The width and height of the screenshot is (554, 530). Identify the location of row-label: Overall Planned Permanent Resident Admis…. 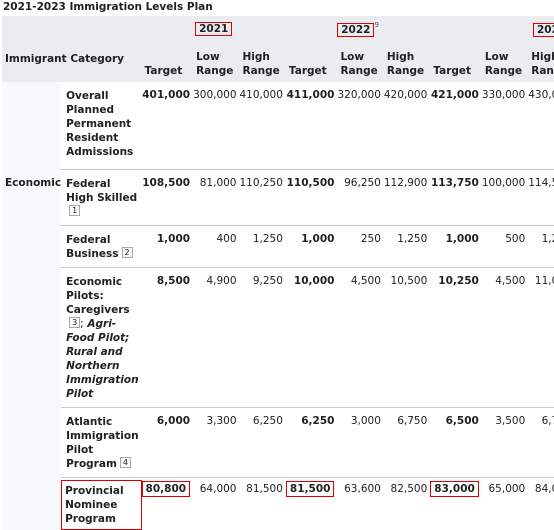
(101, 126).